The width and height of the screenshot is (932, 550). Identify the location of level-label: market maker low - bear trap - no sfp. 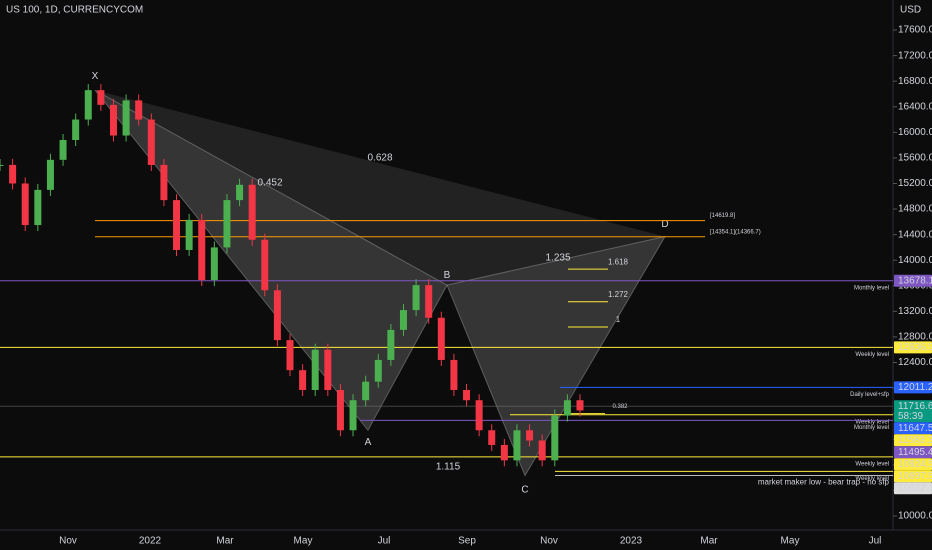
(824, 482).